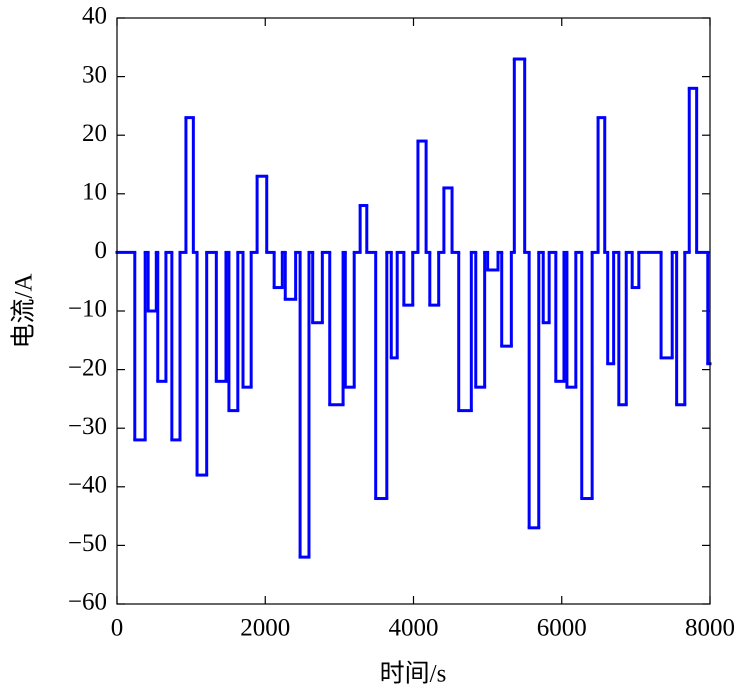  I want to click on y-tick-label: −10, so click(87, 309).